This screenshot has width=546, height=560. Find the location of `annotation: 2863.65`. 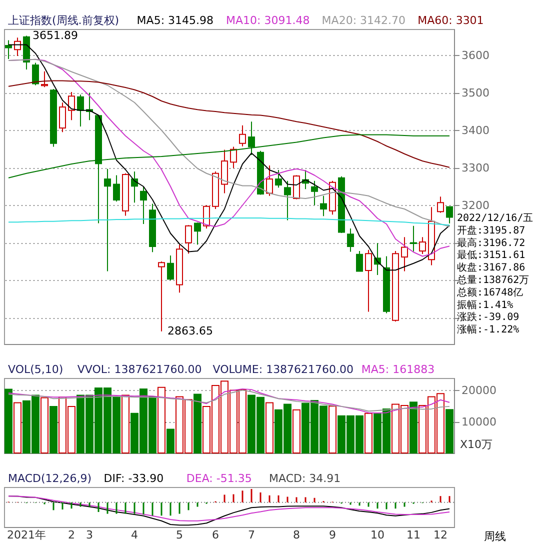

annotation: 2863.65 is located at coordinates (190, 331).